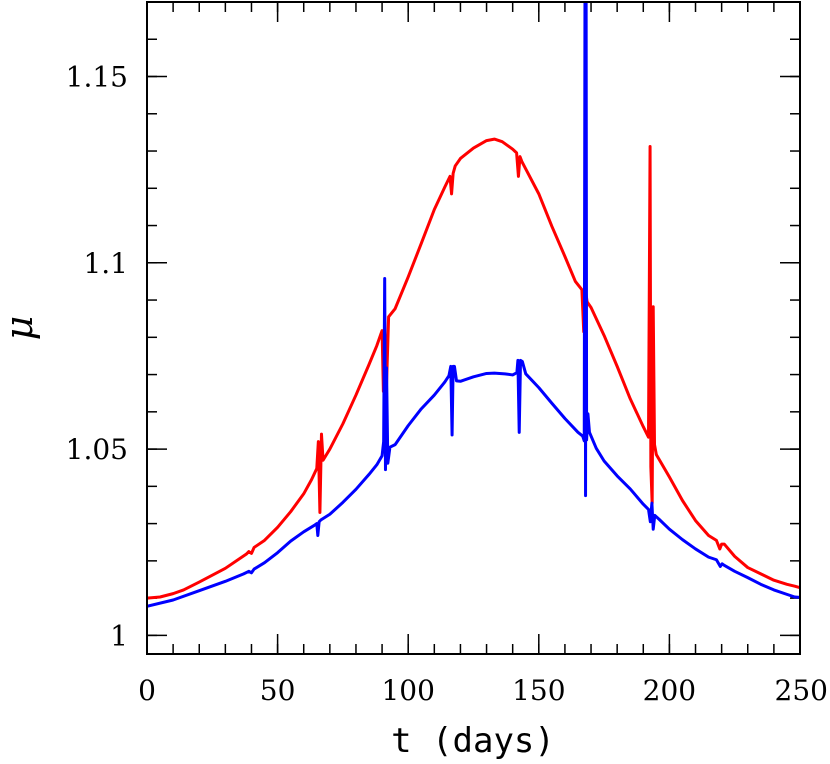 This screenshot has height=764, width=830. Describe the element at coordinates (473, 741) in the screenshot. I see `x-axis-label: t (days)` at that location.